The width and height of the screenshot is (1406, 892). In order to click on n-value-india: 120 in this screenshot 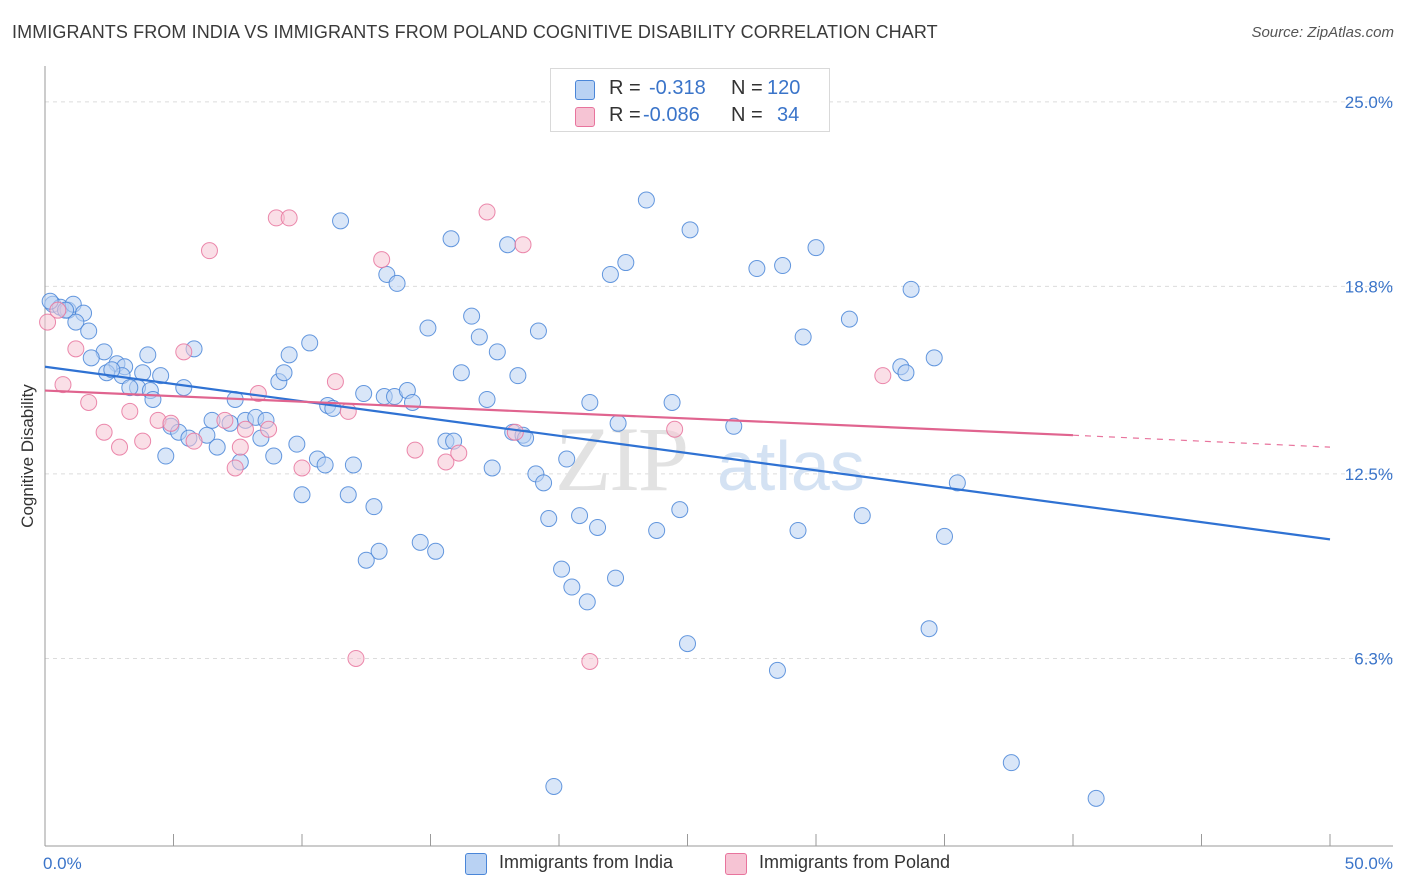, I will do `click(784, 88)`.